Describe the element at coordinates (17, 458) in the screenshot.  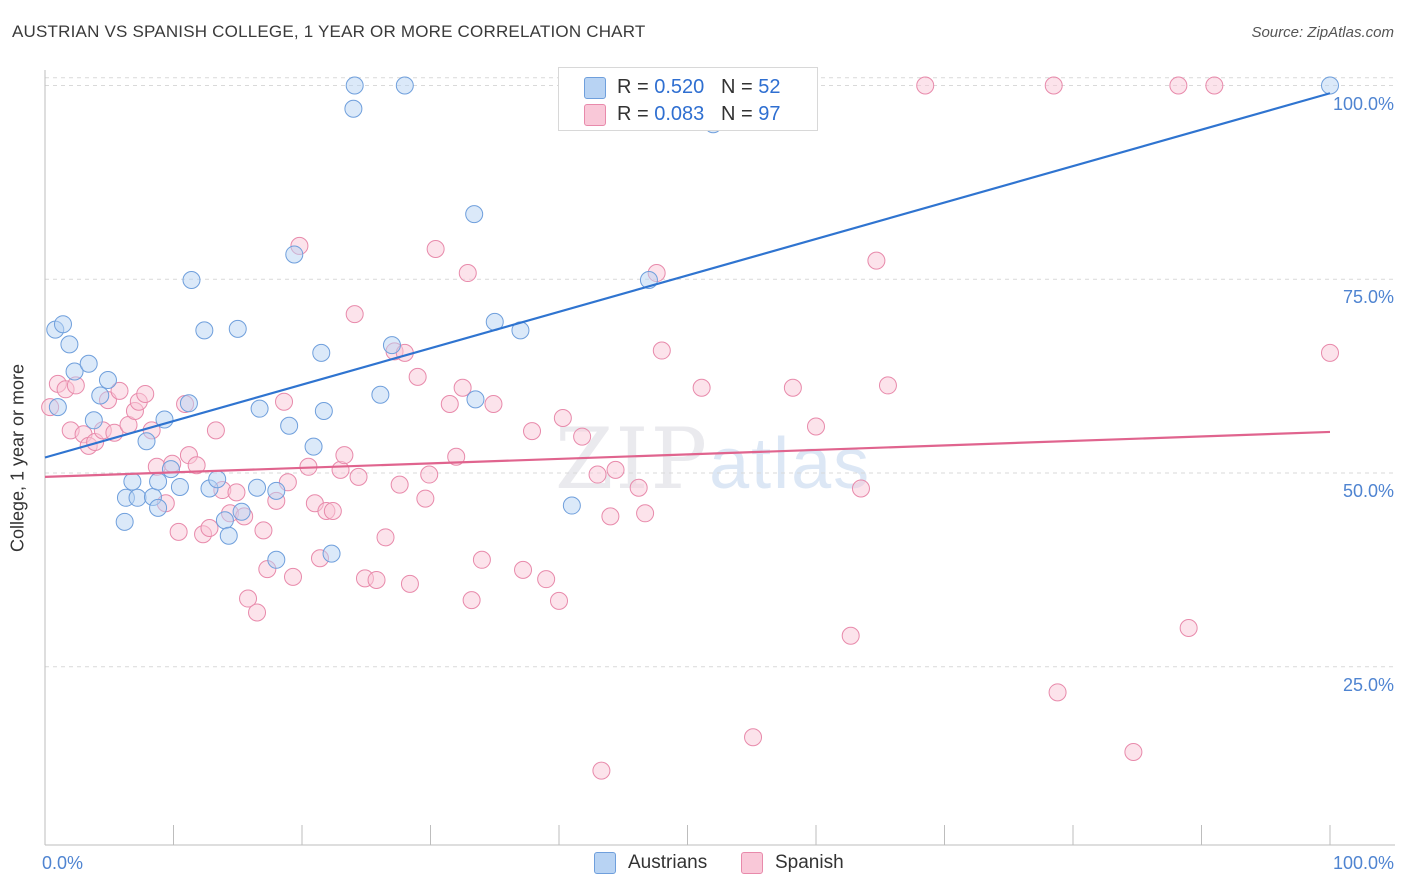
I see `y-axis-title: College, 1 year or more` at that location.